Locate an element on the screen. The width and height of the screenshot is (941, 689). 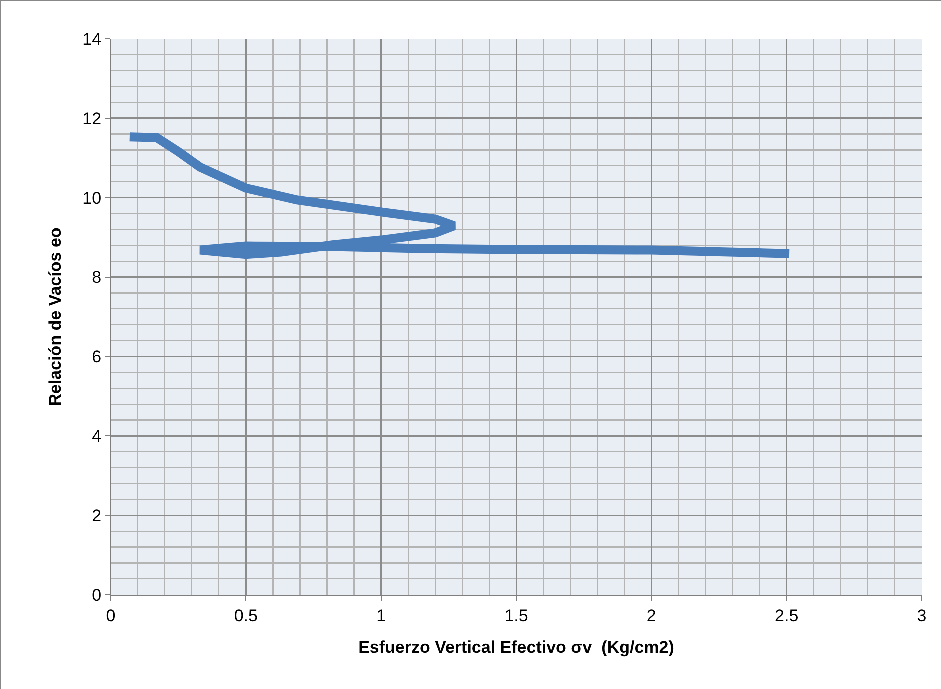
y-axis-title: Relación de Vacíos eo is located at coordinates (56, 317).